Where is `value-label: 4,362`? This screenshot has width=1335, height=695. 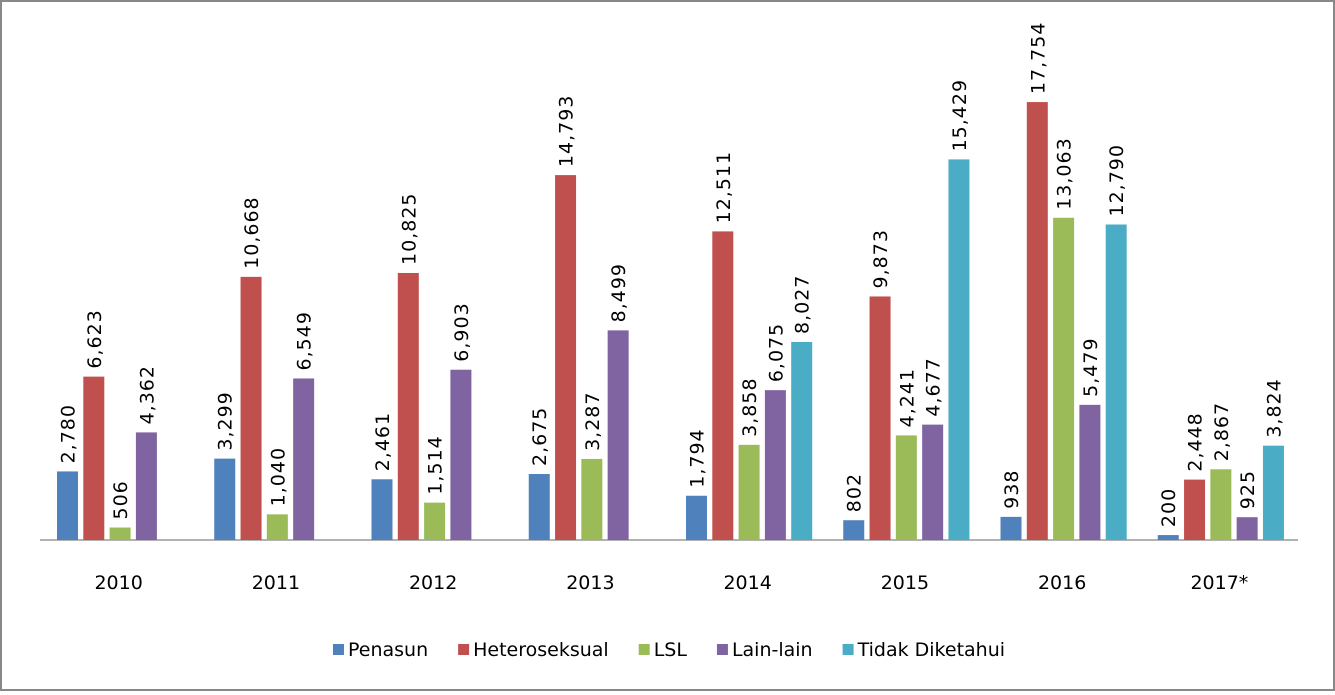
value-label: 4,362 is located at coordinates (147, 394).